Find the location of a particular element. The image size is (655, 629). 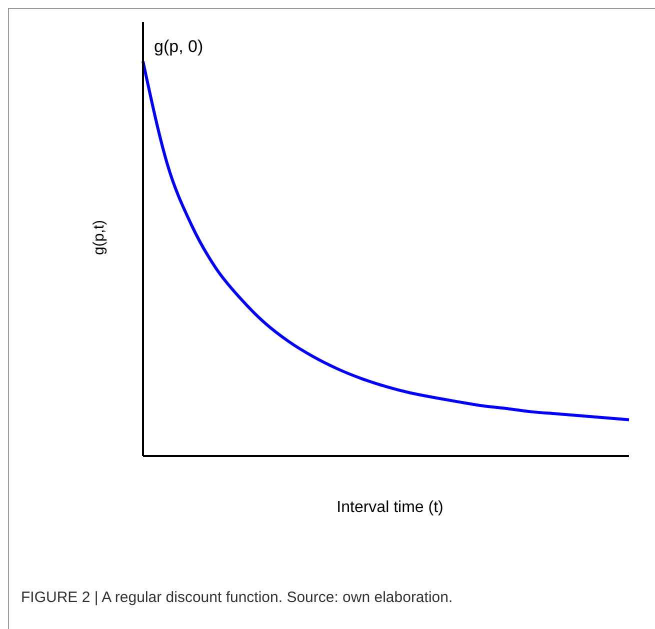

y-axis-title: g(p,t) is located at coordinates (99, 238).